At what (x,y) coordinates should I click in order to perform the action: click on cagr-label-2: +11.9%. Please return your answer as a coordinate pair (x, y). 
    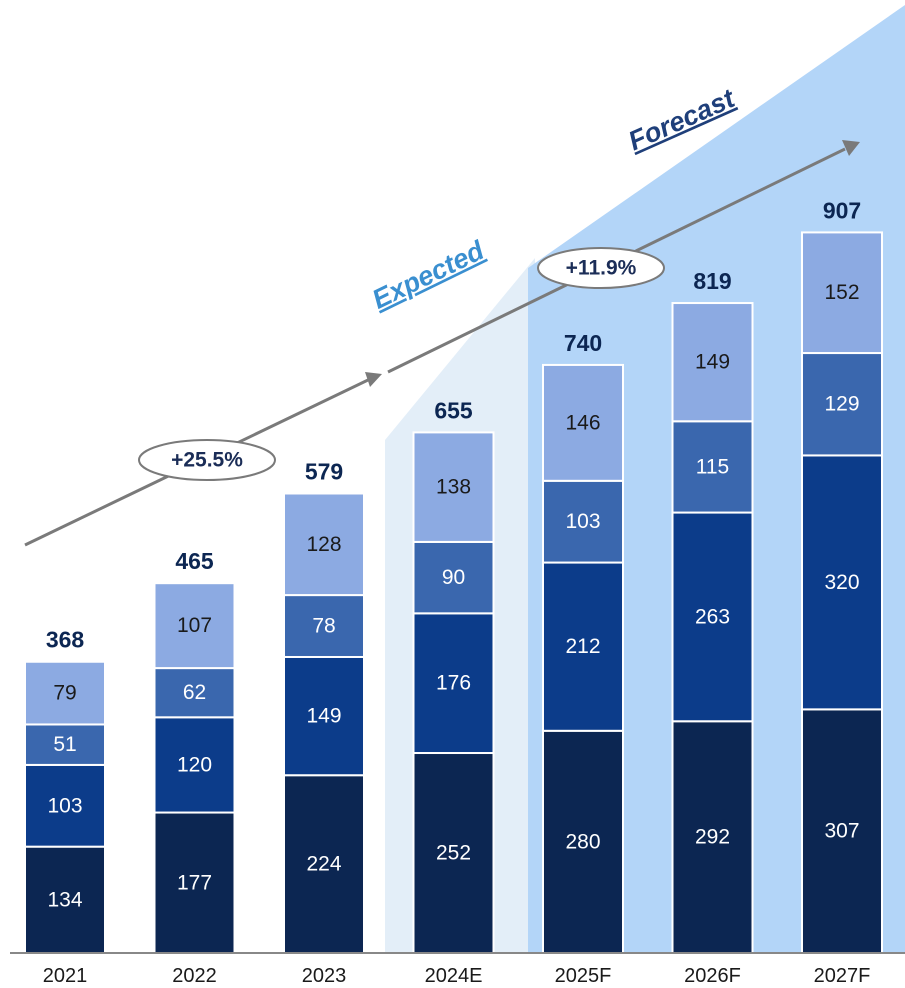
    Looking at the image, I should click on (601, 268).